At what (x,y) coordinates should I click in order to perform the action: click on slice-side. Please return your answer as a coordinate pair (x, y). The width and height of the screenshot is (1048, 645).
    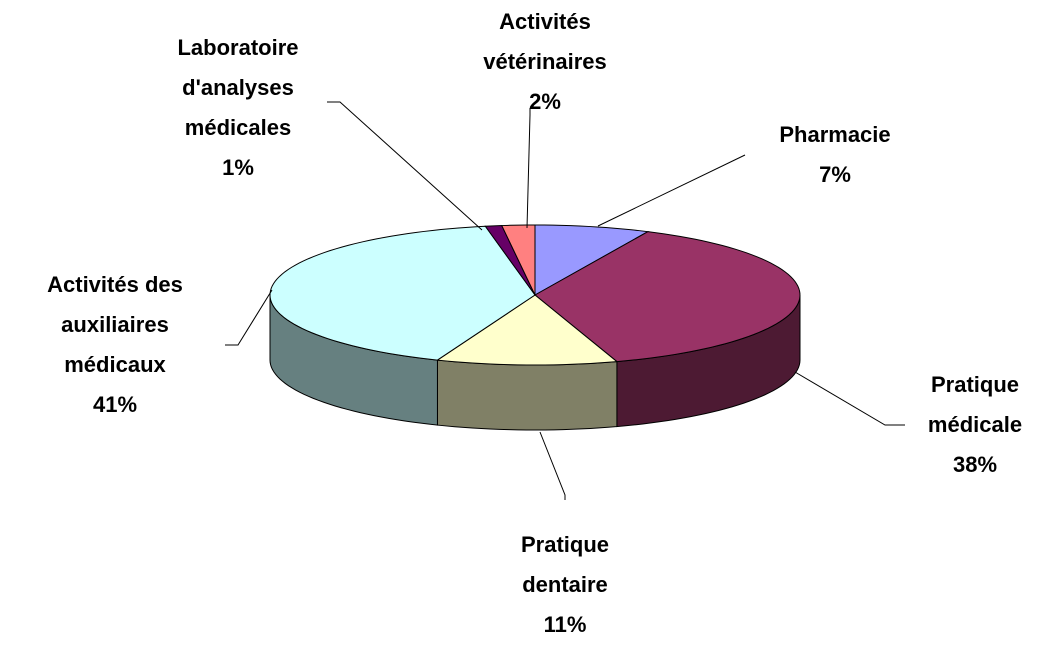
    Looking at the image, I should click on (527, 395).